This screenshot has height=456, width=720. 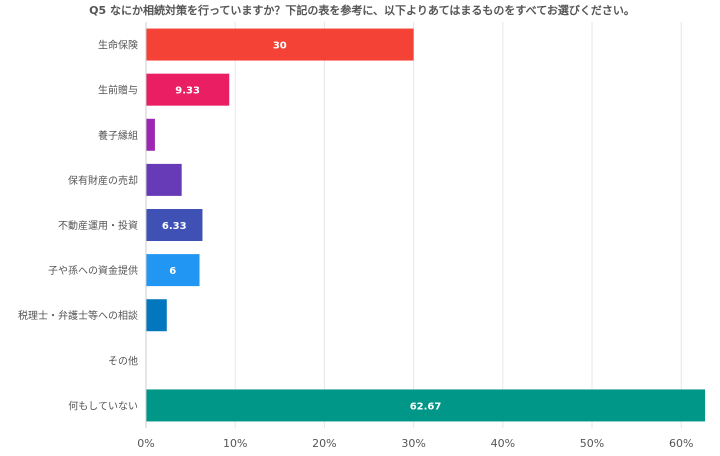 What do you see at coordinates (681, 443) in the screenshot?
I see `x-tick-label: 60%` at bounding box center [681, 443].